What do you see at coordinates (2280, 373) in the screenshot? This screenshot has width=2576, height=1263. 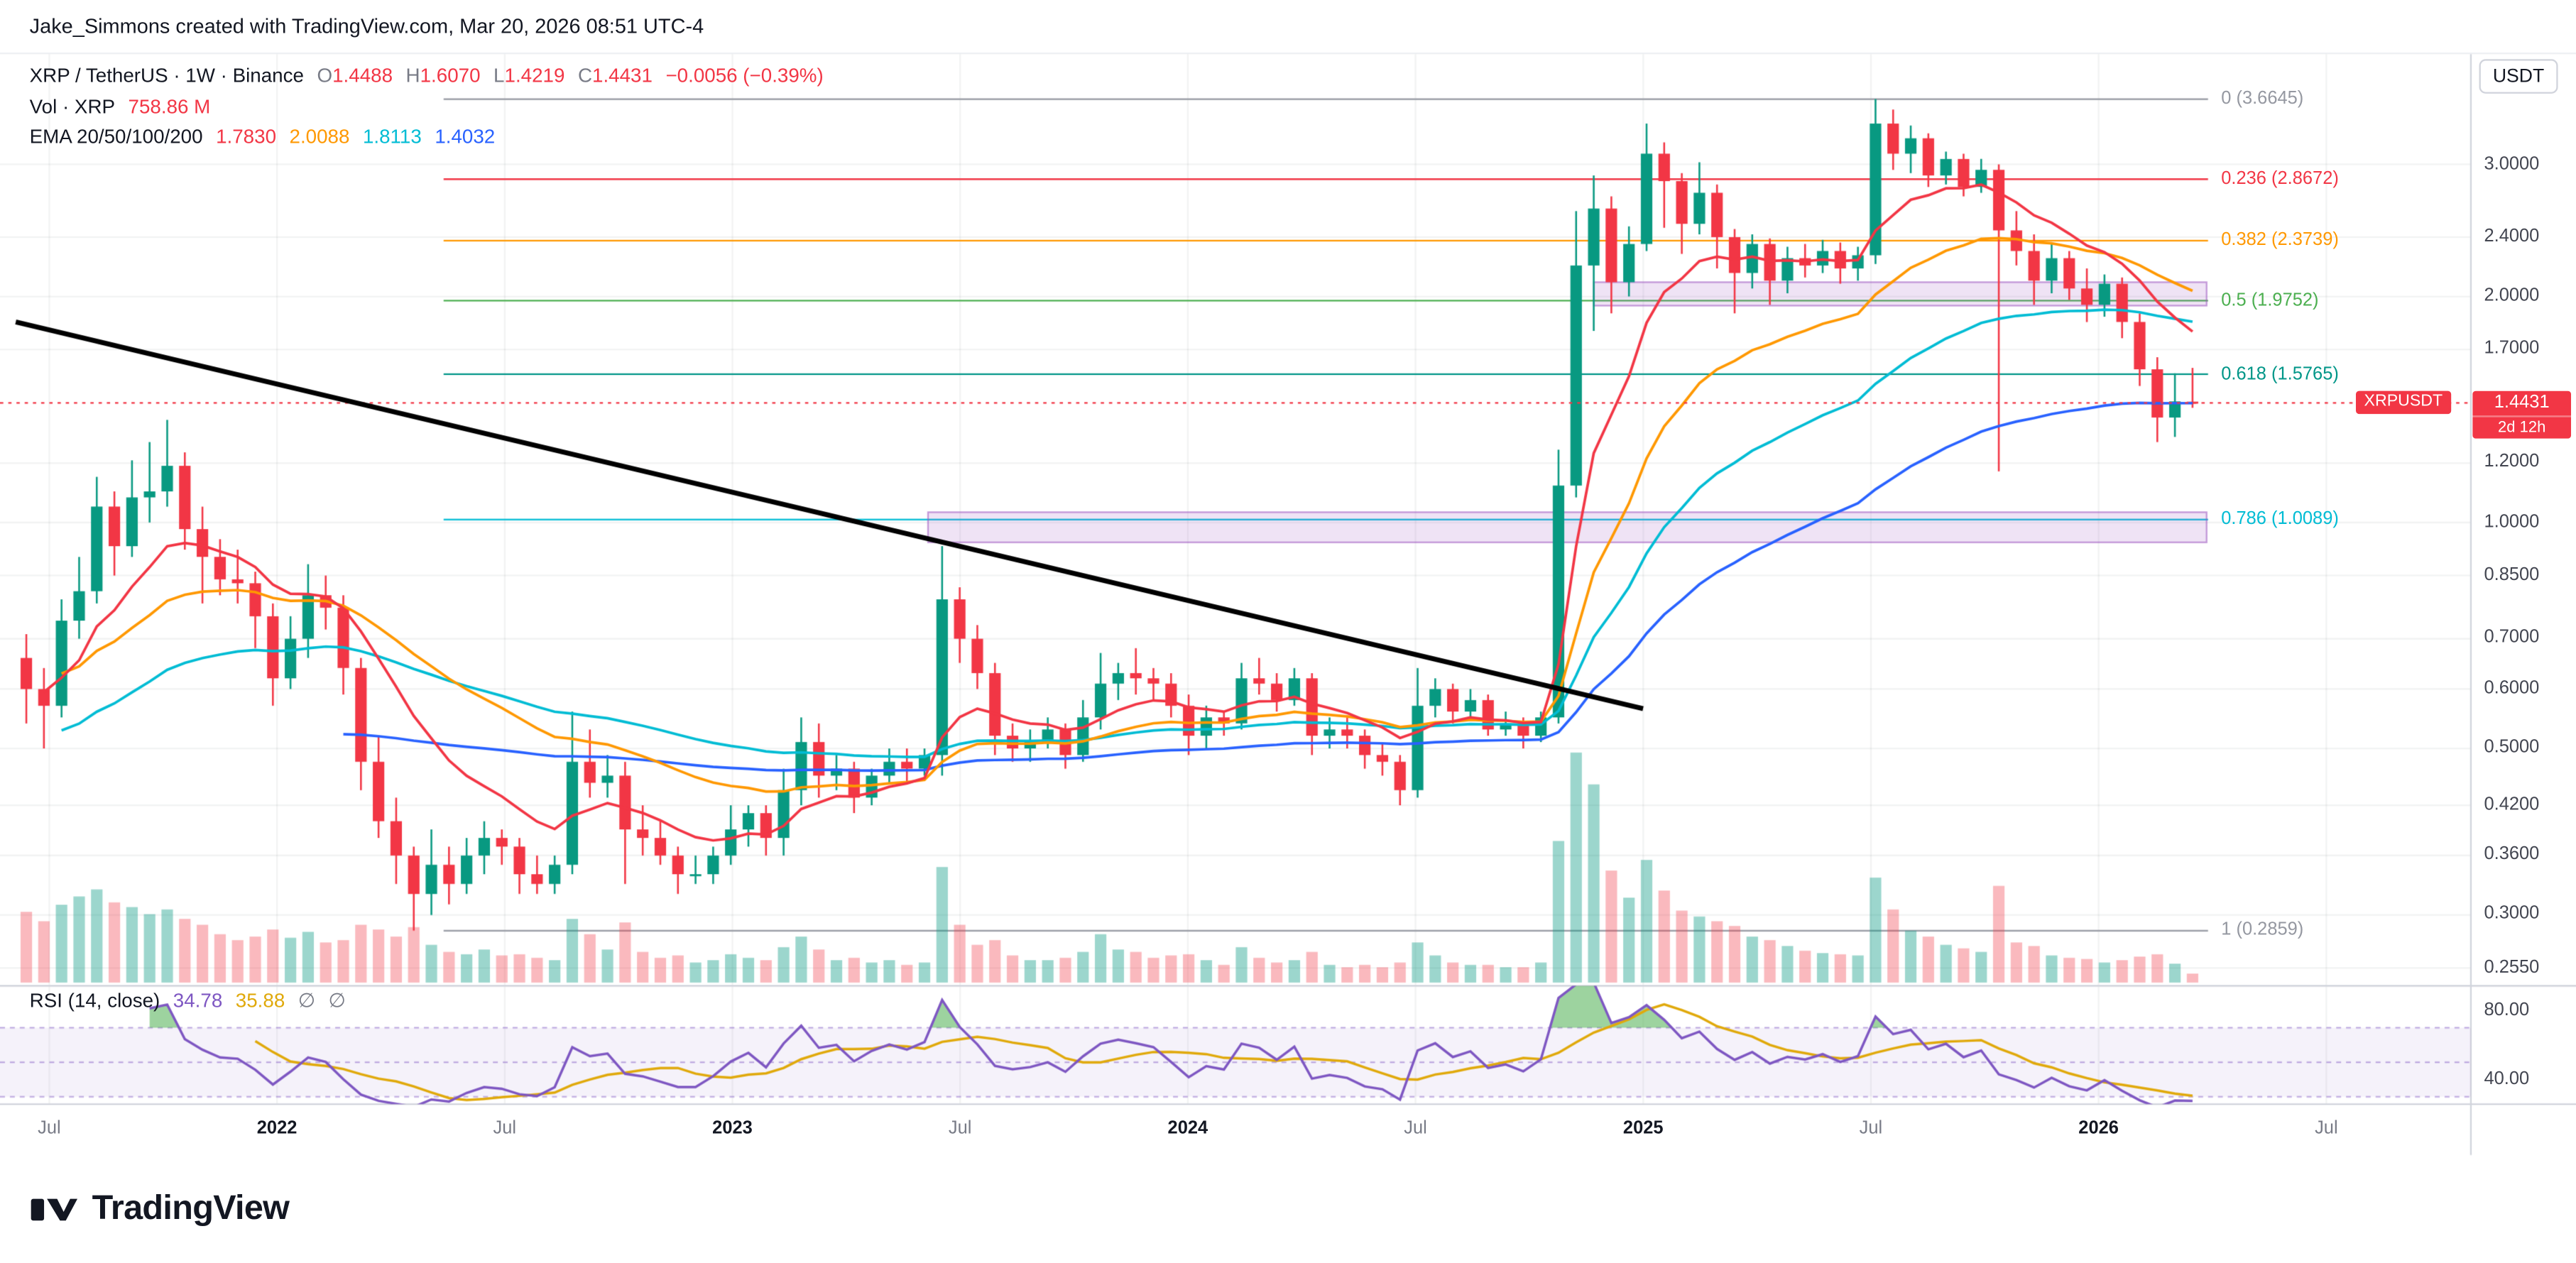 I see `fib-level-label: 0.618 (1.5765)` at bounding box center [2280, 373].